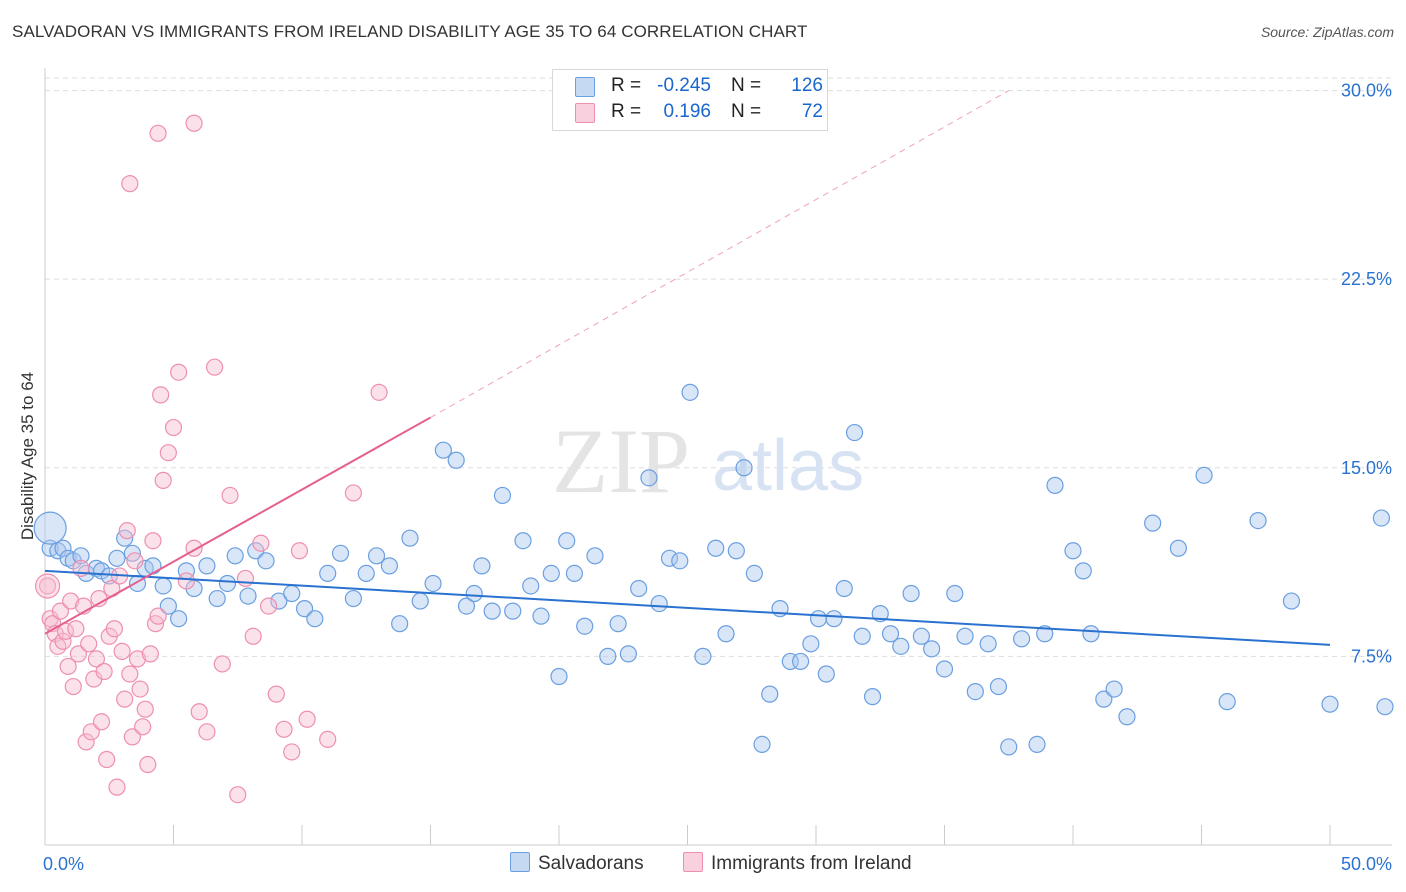 The width and height of the screenshot is (1406, 892). What do you see at coordinates (621, 461) in the screenshot?
I see `watermark-zip: ZIP` at bounding box center [621, 461].